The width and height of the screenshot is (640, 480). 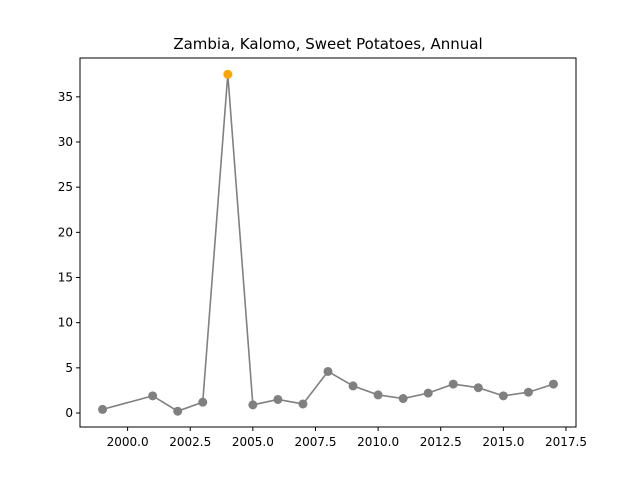 I want to click on y-tick-label: 25, so click(x=65, y=187).